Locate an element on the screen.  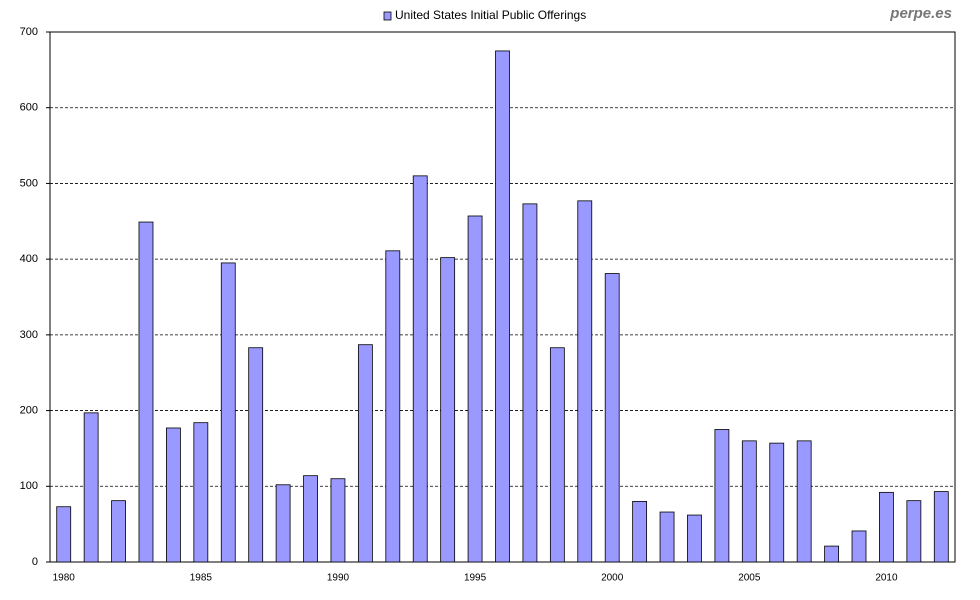
y-tick-label: 600 is located at coordinates (29, 108).